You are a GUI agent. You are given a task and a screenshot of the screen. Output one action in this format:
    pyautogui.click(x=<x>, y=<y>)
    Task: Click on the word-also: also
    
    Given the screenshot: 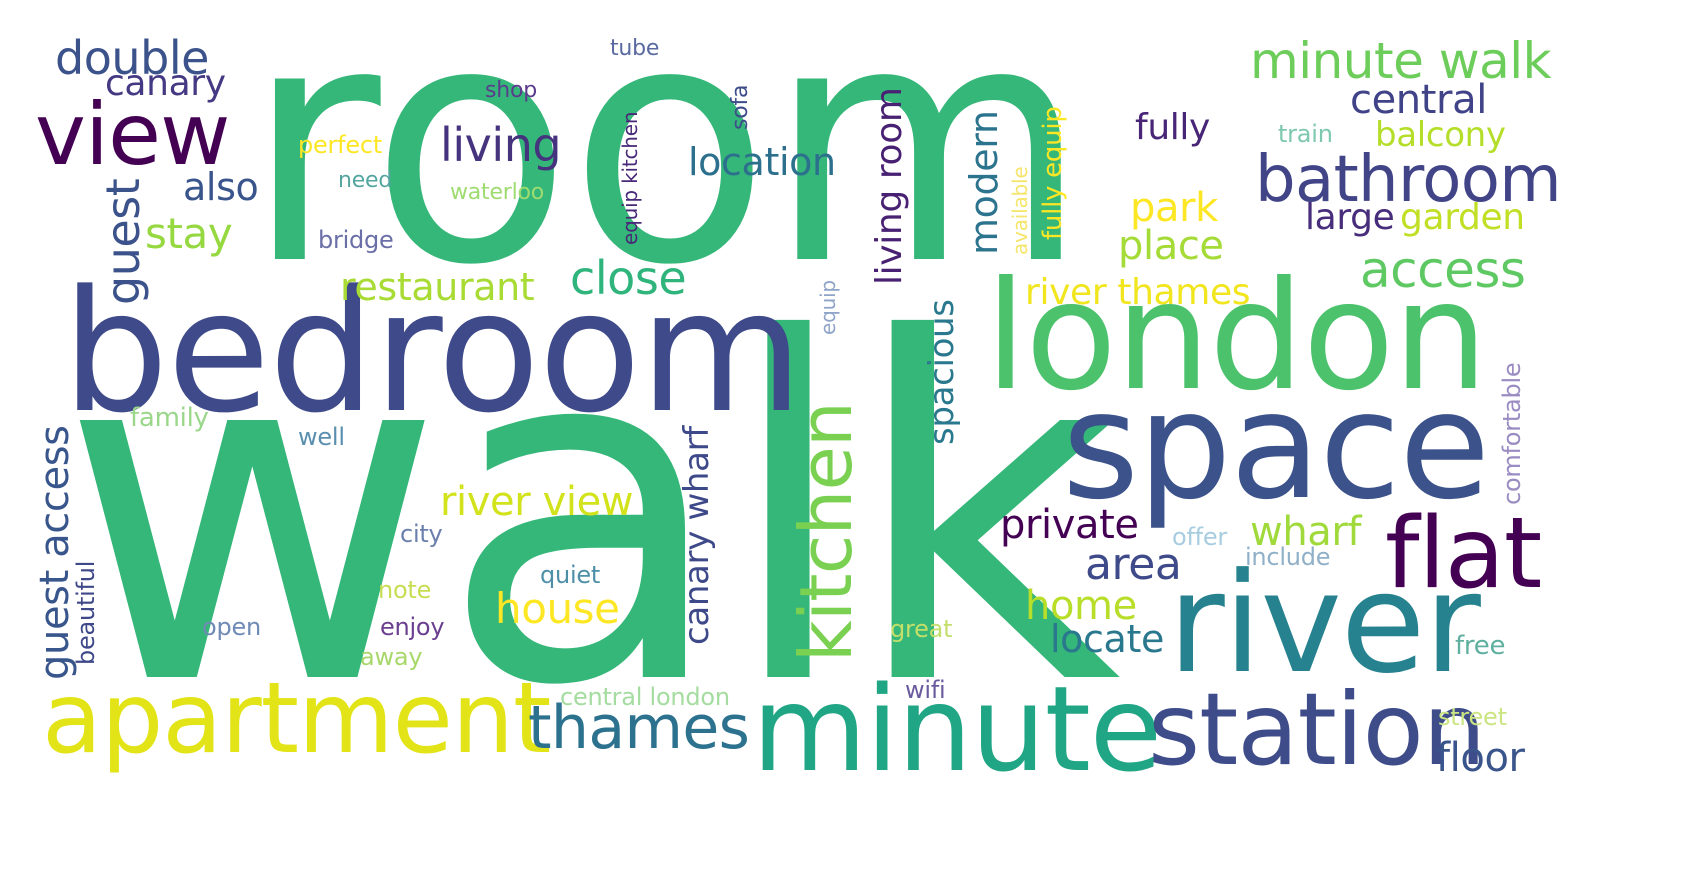 What is the action you would take?
    pyautogui.click(x=221, y=187)
    